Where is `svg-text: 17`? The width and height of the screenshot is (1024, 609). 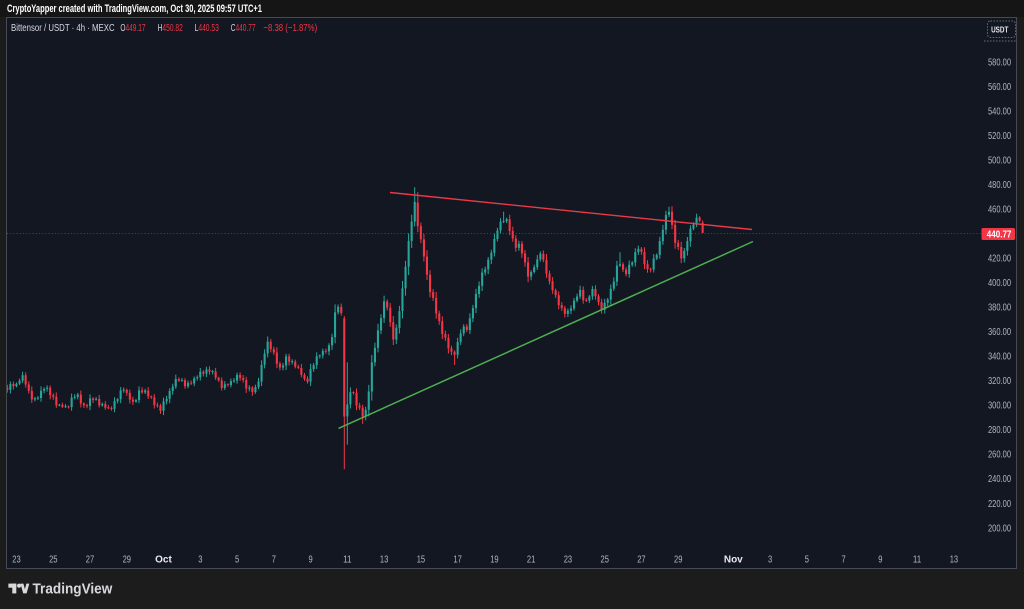
svg-text: 17 is located at coordinates (457, 560).